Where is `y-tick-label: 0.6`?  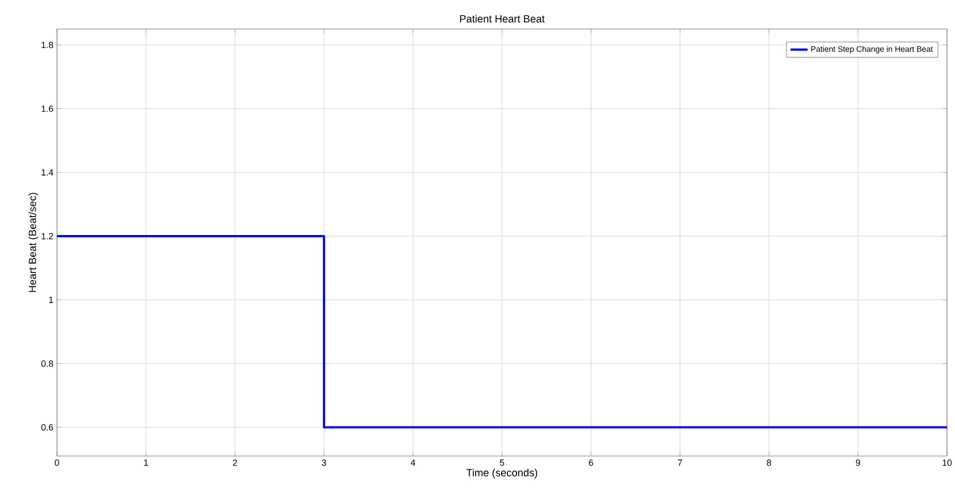
y-tick-label: 0.6 is located at coordinates (47, 427).